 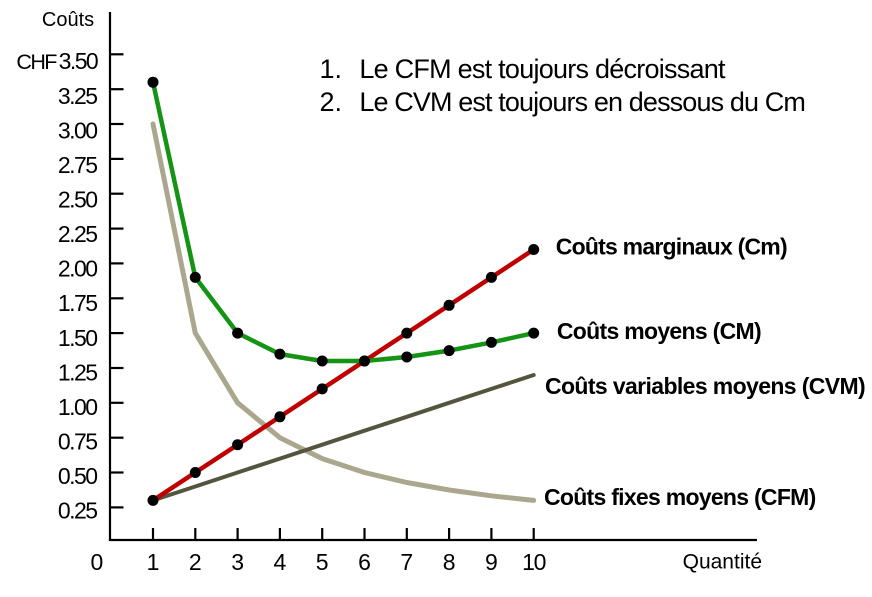 What do you see at coordinates (237, 562) in the screenshot?
I see `svg-text: 3` at bounding box center [237, 562].